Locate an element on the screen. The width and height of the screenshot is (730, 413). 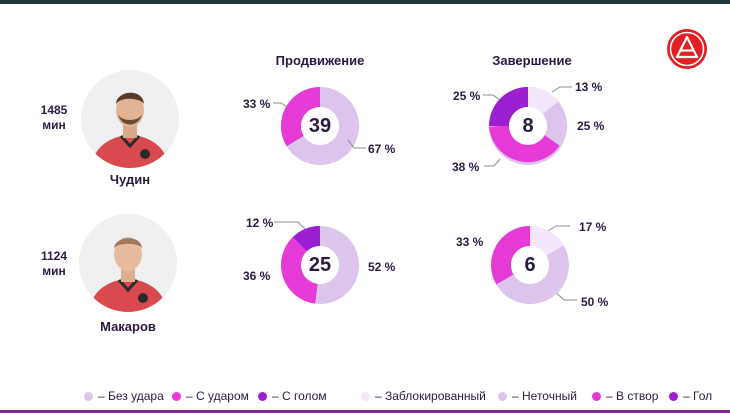
progress-pct-label: 67 % is located at coordinates (382, 149).